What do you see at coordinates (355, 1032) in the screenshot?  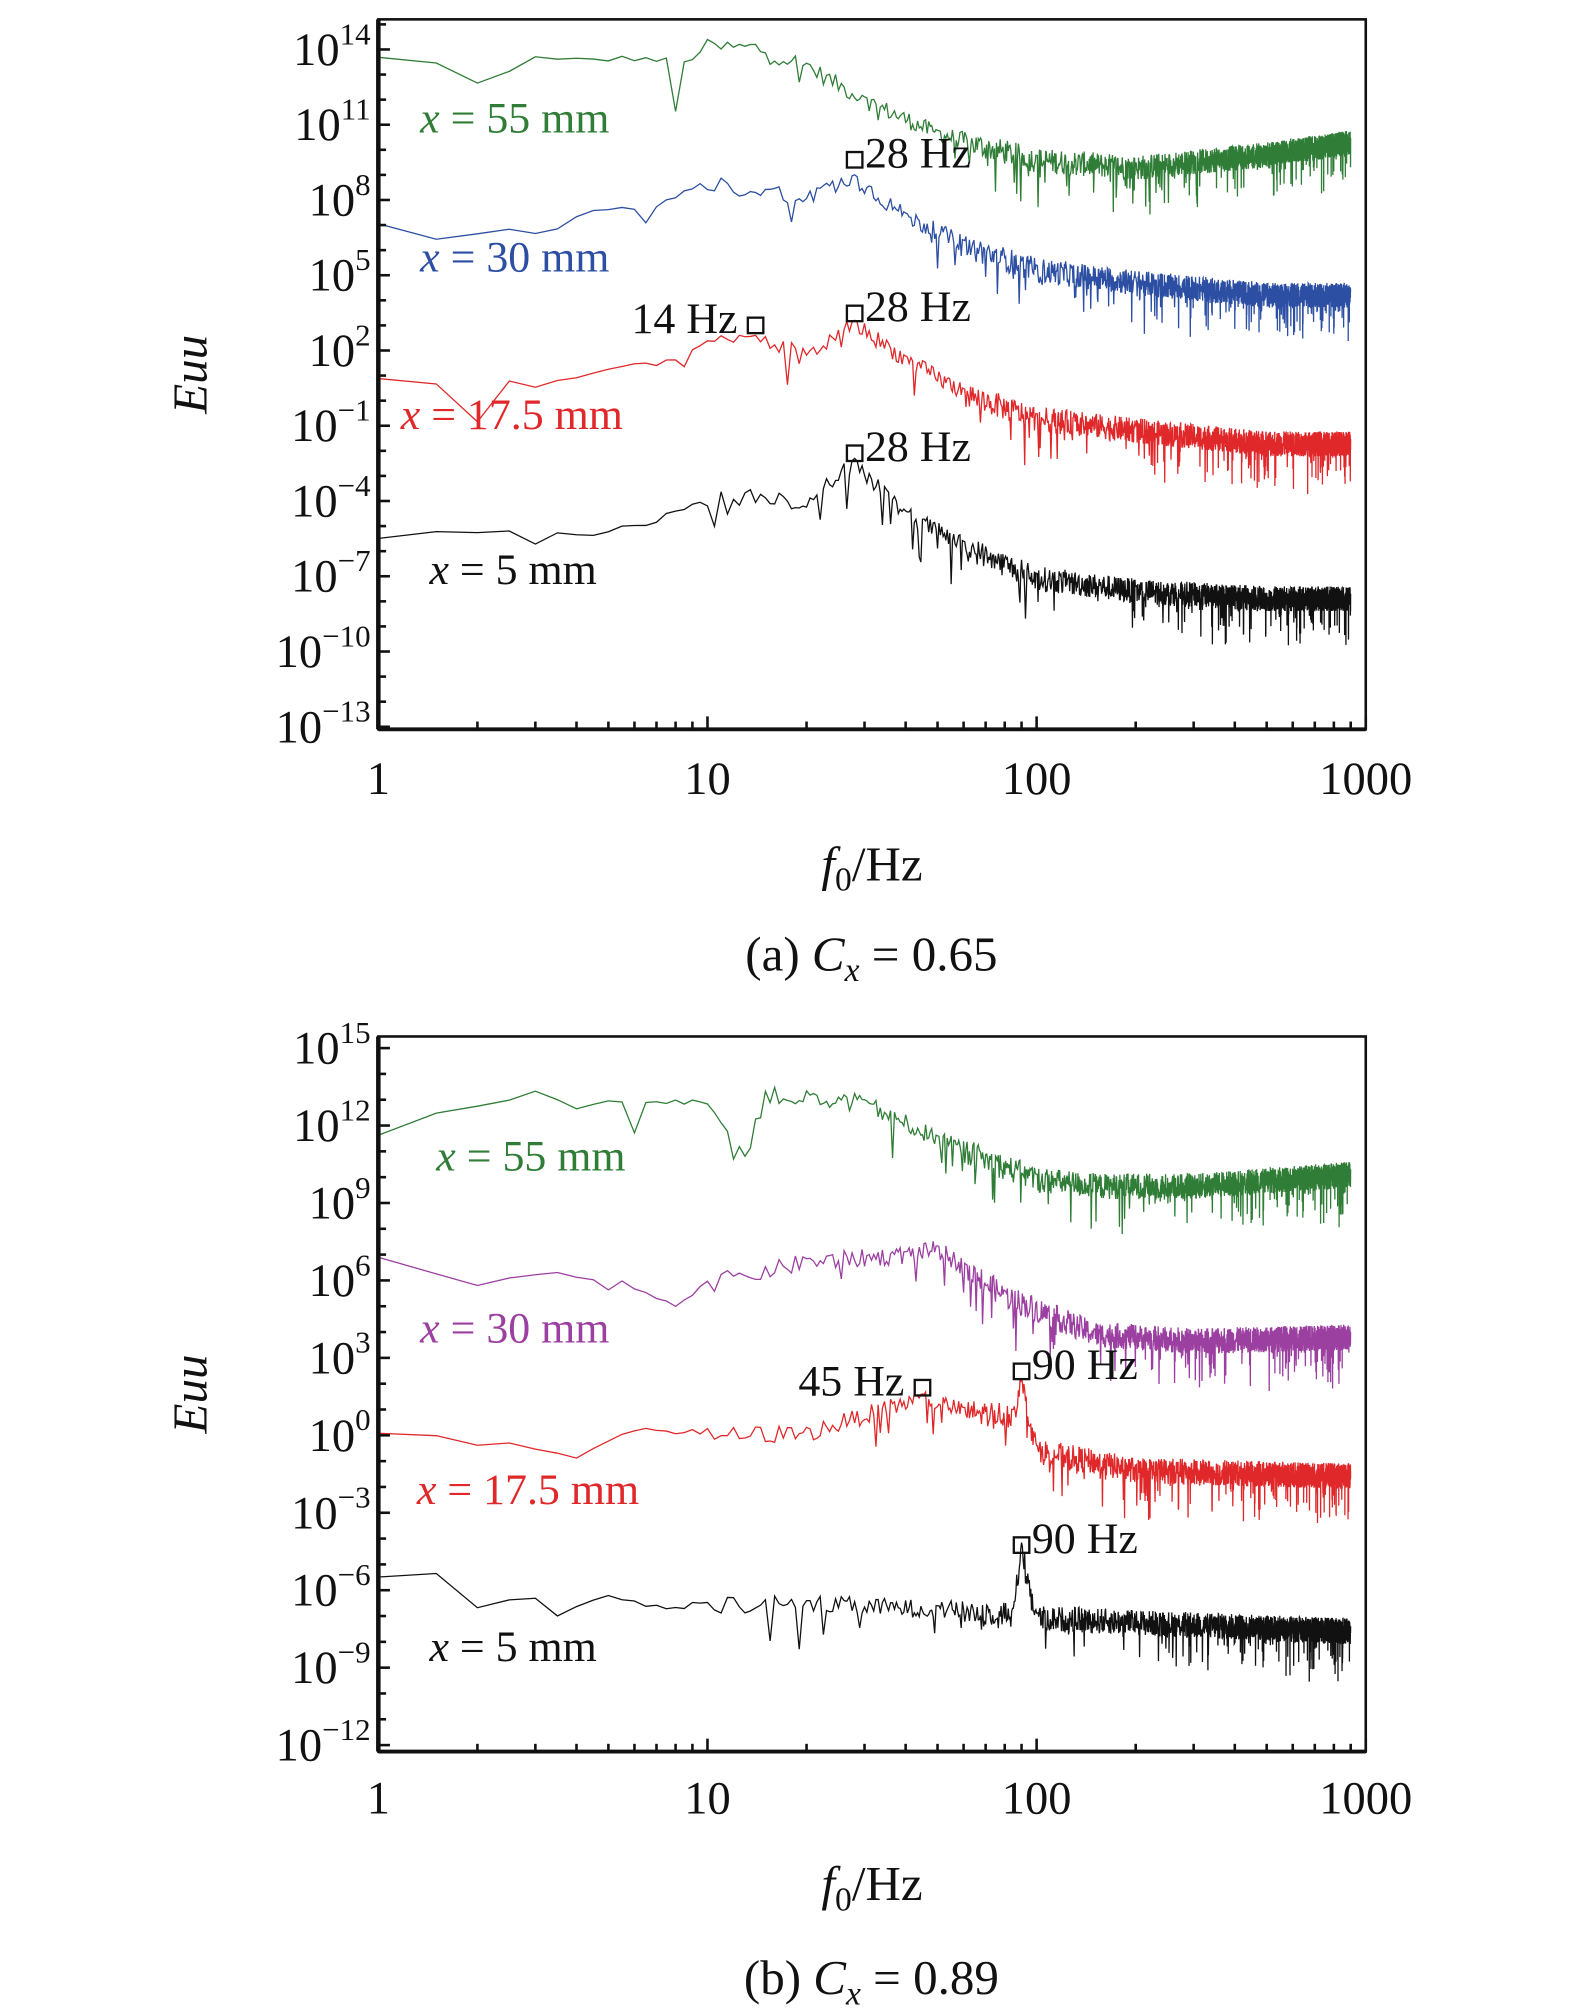 I see `y-tick-exponent: 15` at bounding box center [355, 1032].